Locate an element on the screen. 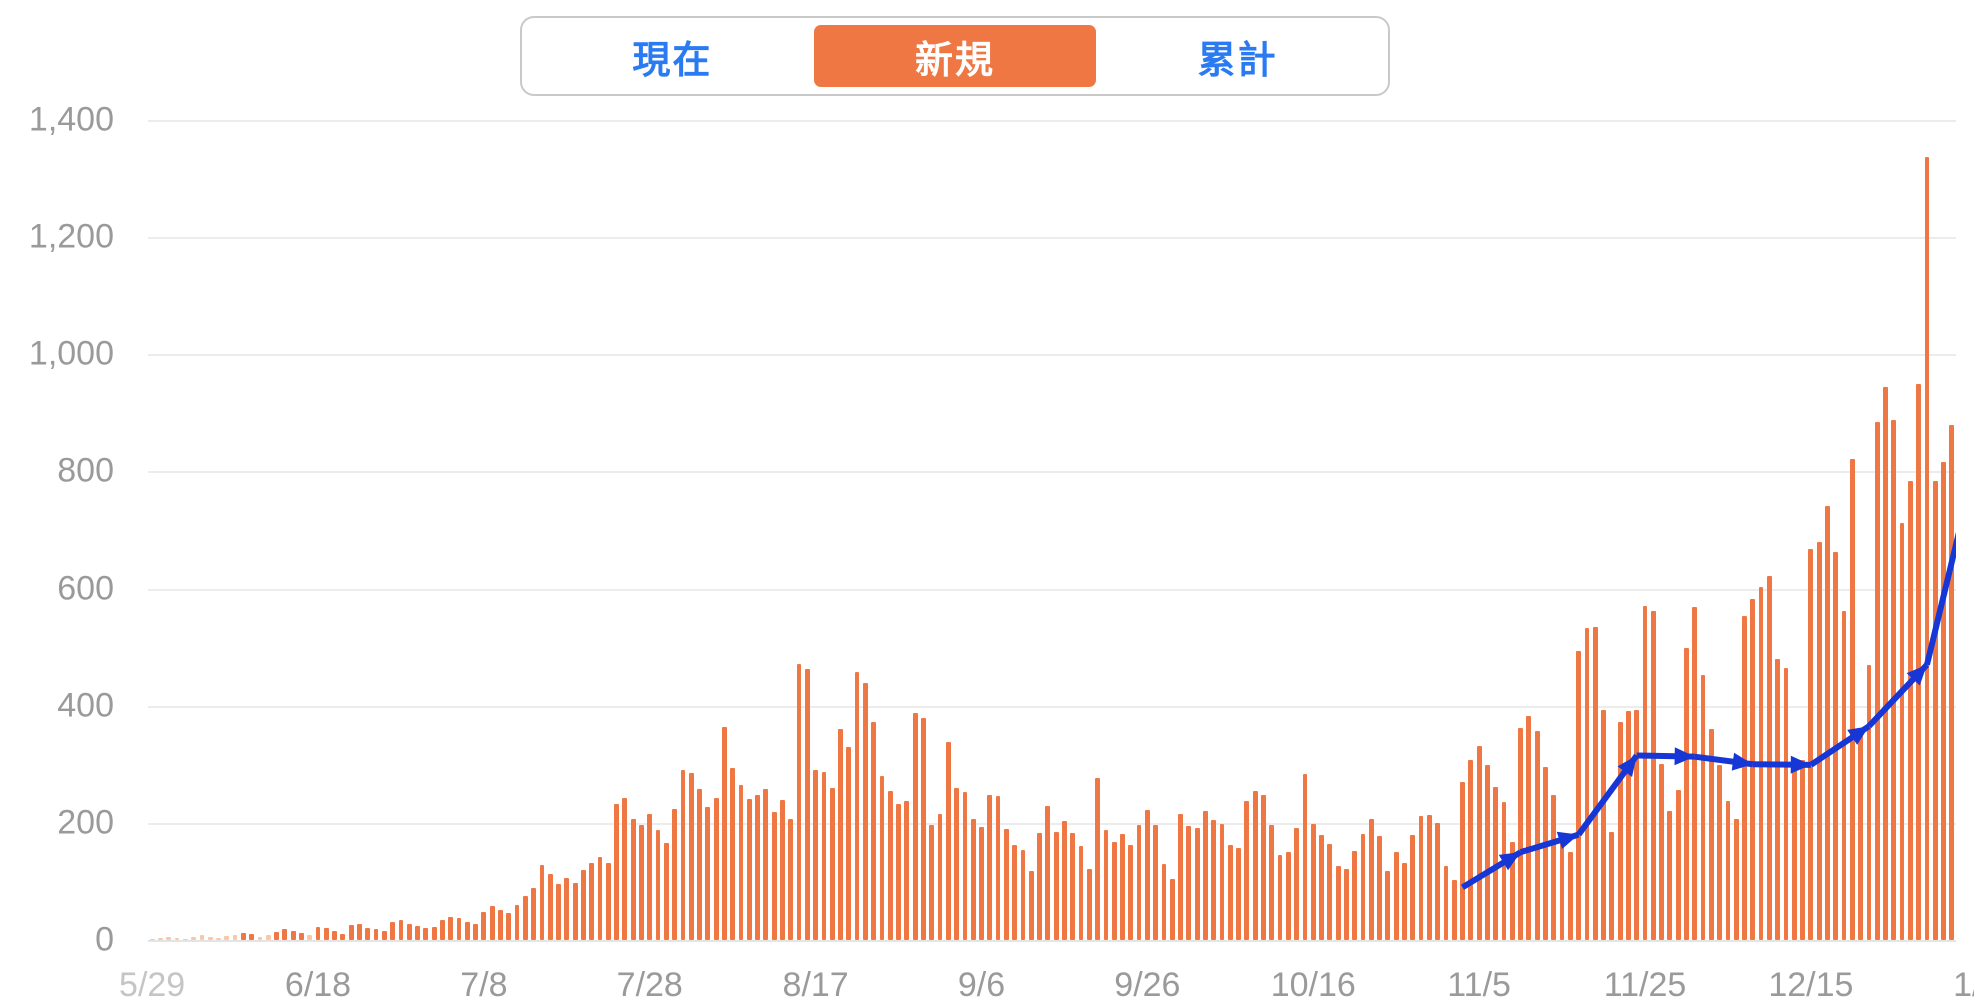 This screenshot has height=1002, width=1974. x-tick-5-29: 5/29 is located at coordinates (152, 984).